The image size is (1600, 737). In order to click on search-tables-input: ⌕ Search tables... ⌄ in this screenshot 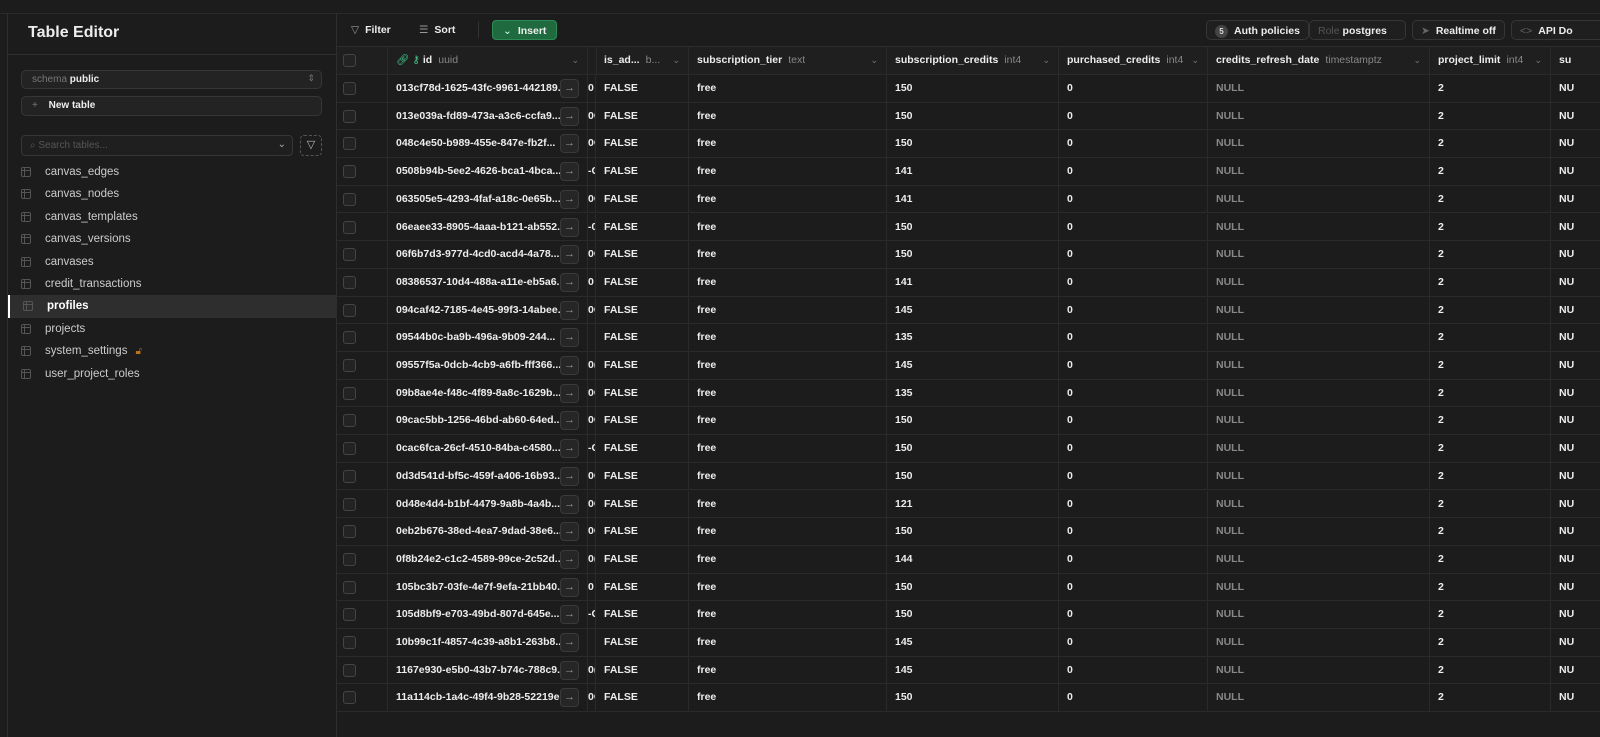, I will do `click(157, 145)`.